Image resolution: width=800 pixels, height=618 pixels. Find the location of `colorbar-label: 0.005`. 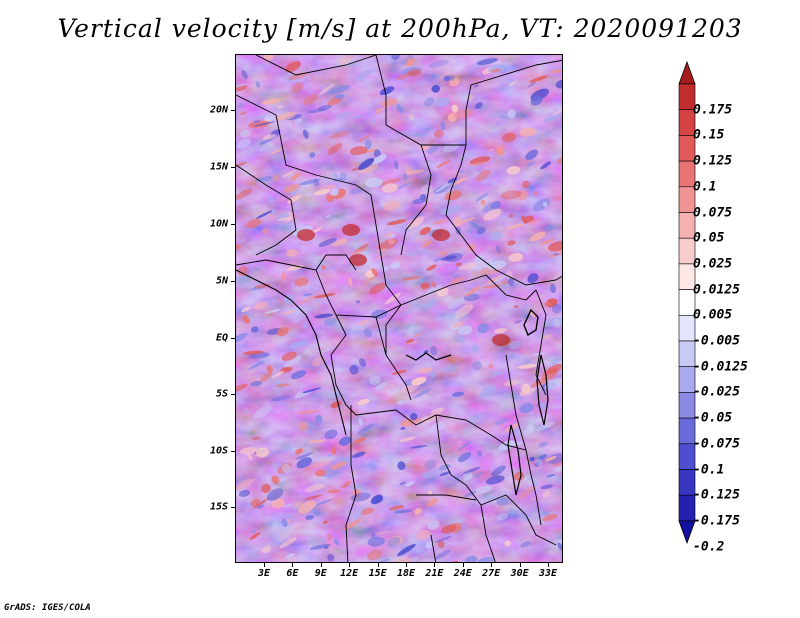

colorbar-label: 0.005 is located at coordinates (713, 315).